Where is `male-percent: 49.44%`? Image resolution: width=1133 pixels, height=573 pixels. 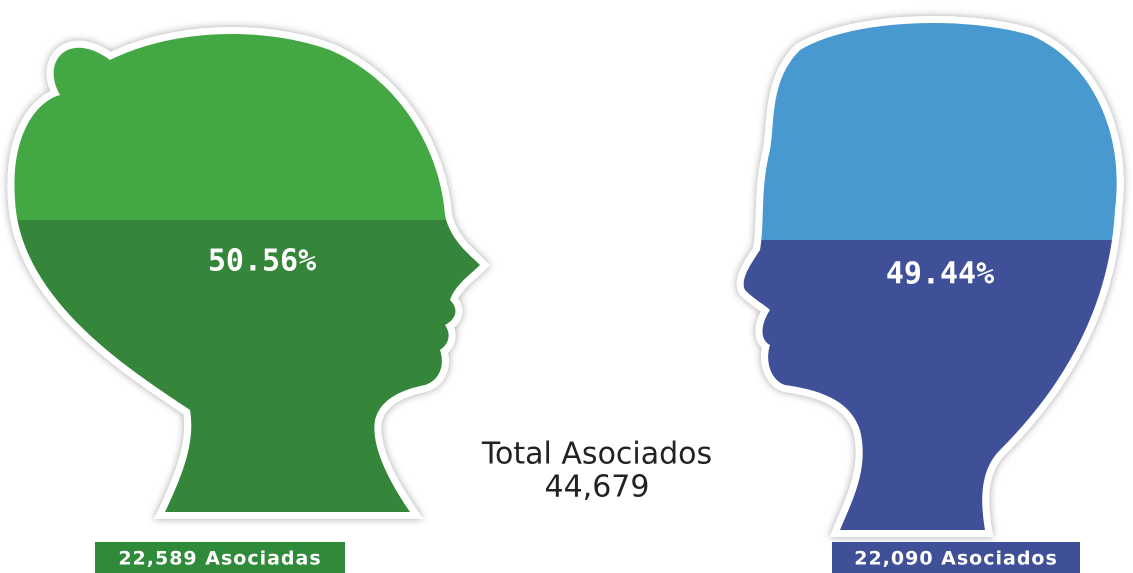
male-percent: 49.44% is located at coordinates (940, 274).